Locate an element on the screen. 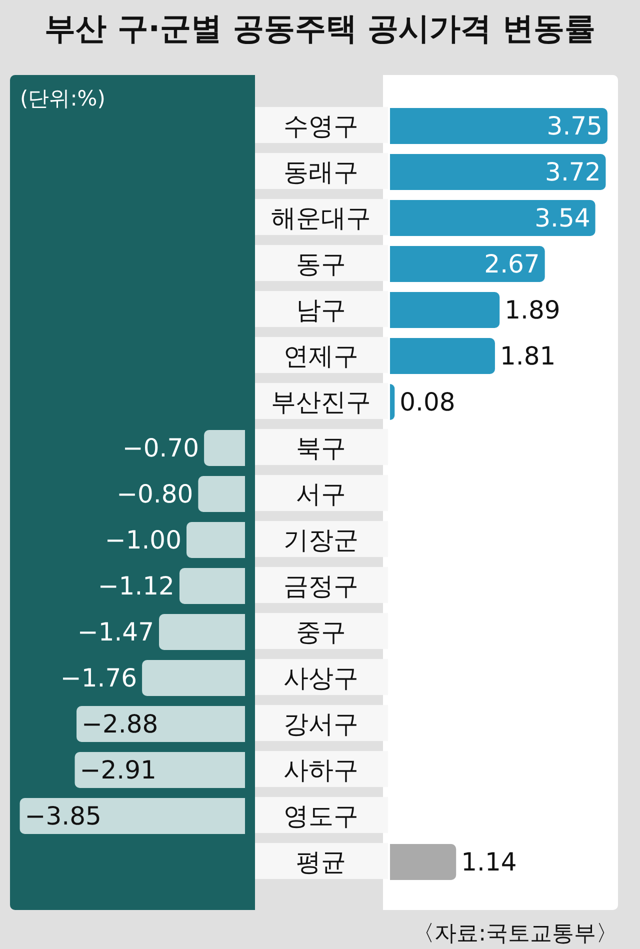  y-tick-label: 수영구 is located at coordinates (321, 126).